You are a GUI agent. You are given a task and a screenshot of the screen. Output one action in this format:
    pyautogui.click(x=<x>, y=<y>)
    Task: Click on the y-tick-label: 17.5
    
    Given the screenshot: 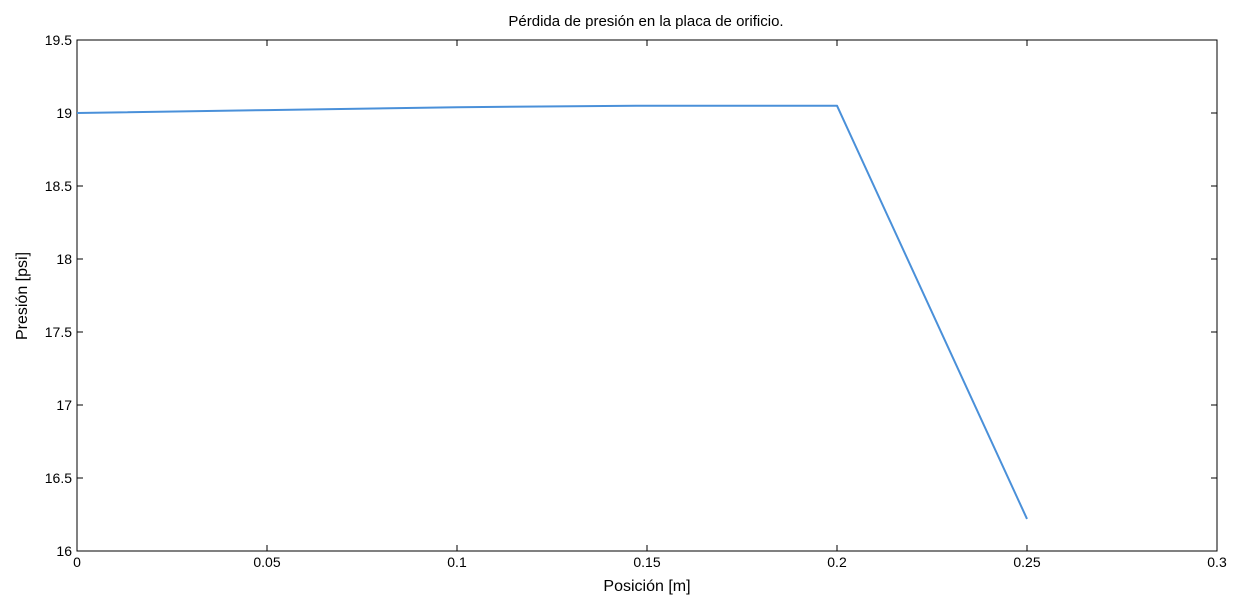 What is the action you would take?
    pyautogui.click(x=58, y=332)
    